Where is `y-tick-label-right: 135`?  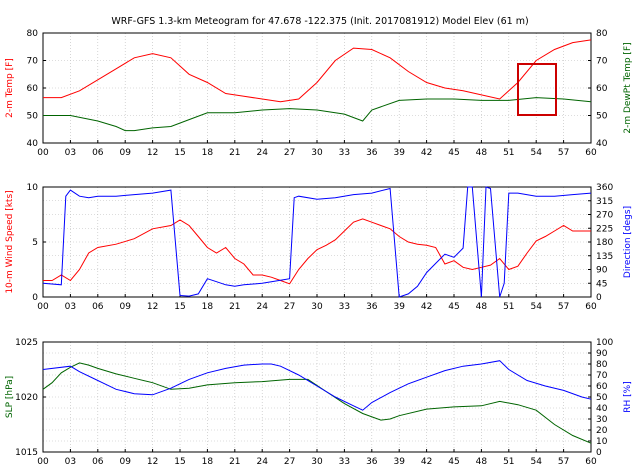 y-tick-label-right: 135 is located at coordinates (604, 257).